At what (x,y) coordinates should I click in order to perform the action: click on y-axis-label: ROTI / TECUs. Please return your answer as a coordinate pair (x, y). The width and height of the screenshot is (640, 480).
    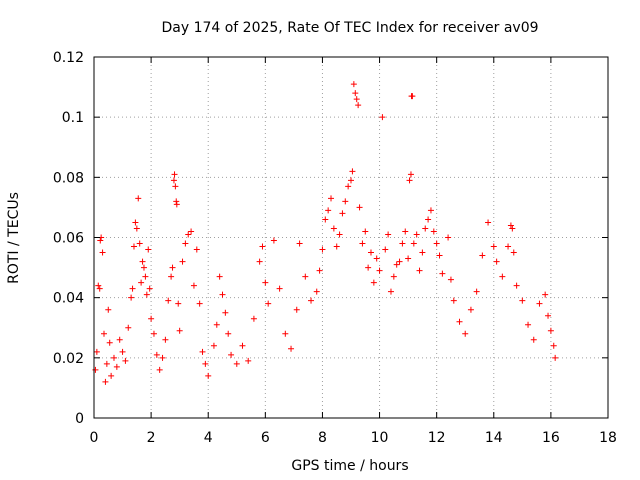
    Looking at the image, I should click on (14, 238).